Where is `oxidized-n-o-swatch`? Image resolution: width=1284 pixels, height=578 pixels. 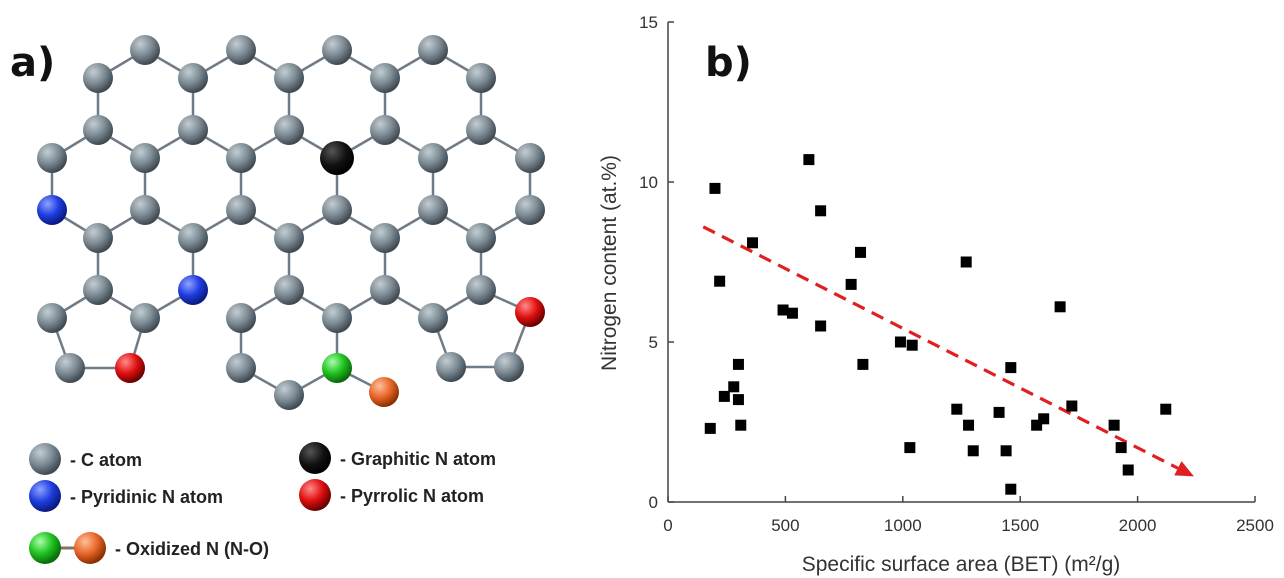 oxidized-n-o-swatch is located at coordinates (90, 548).